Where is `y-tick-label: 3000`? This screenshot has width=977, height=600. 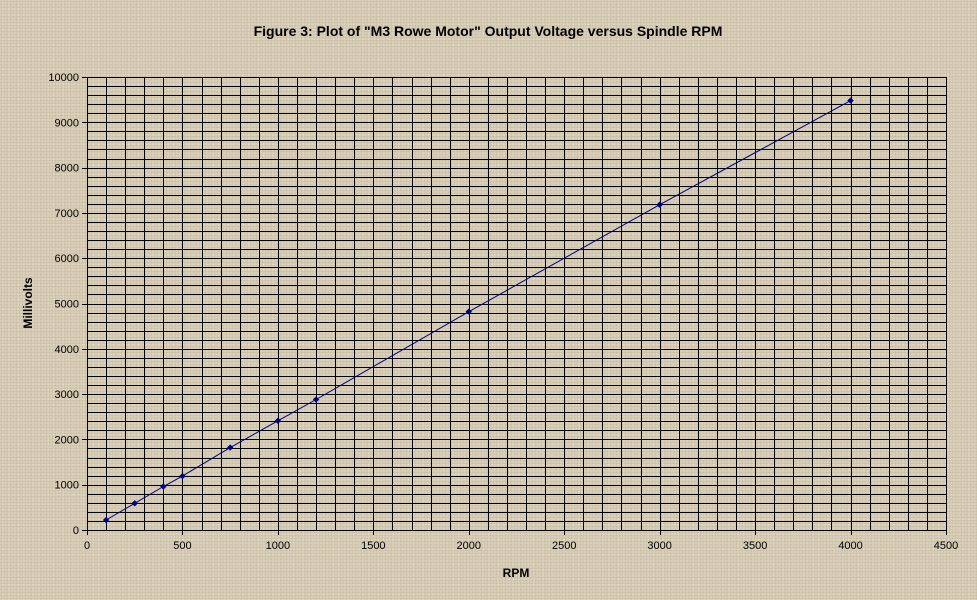 y-tick-label: 3000 is located at coordinates (67, 395).